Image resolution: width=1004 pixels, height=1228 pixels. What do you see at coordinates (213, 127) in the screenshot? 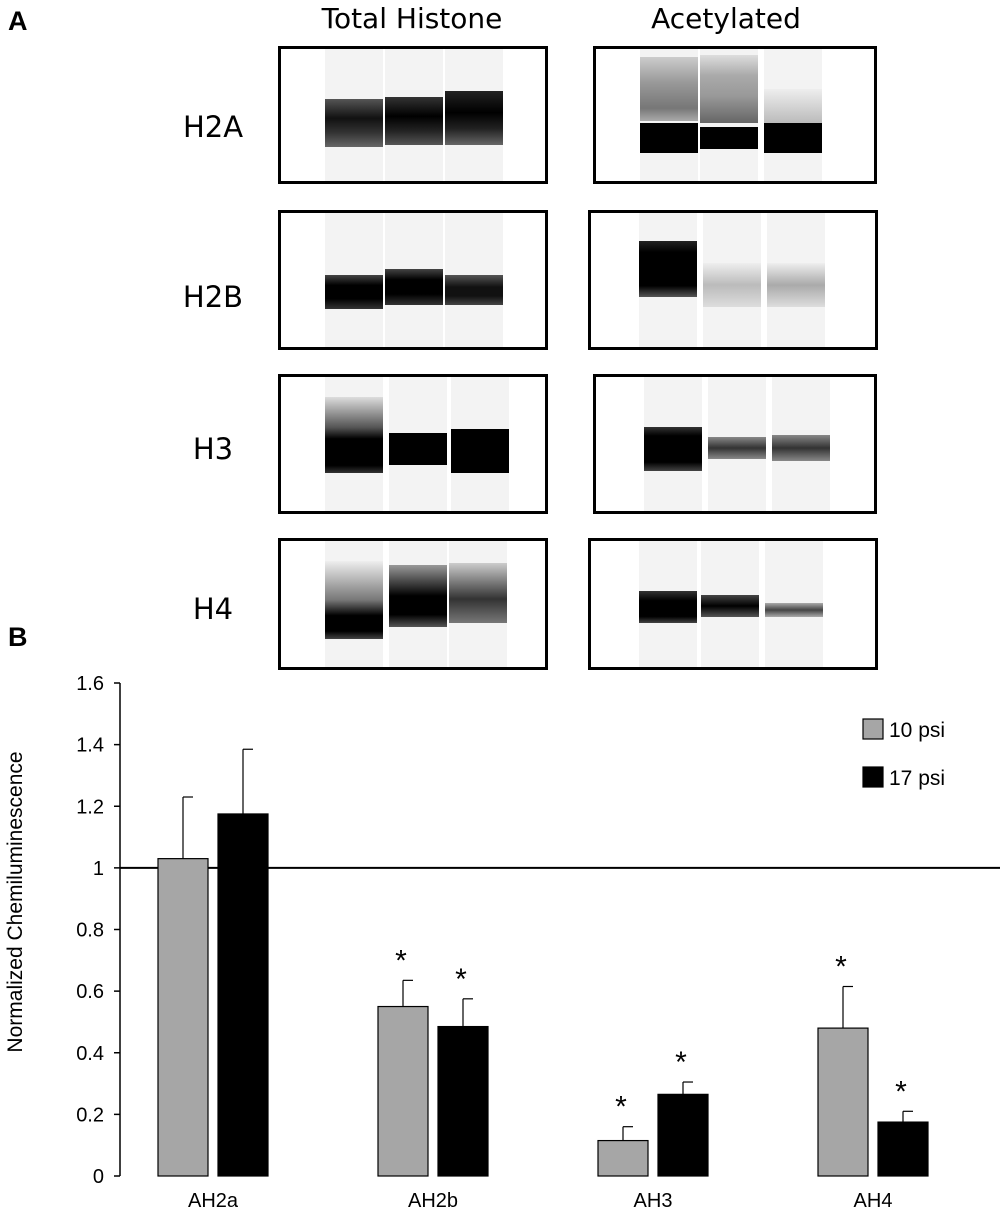
I see `row-label-h2a: H2A` at bounding box center [213, 127].